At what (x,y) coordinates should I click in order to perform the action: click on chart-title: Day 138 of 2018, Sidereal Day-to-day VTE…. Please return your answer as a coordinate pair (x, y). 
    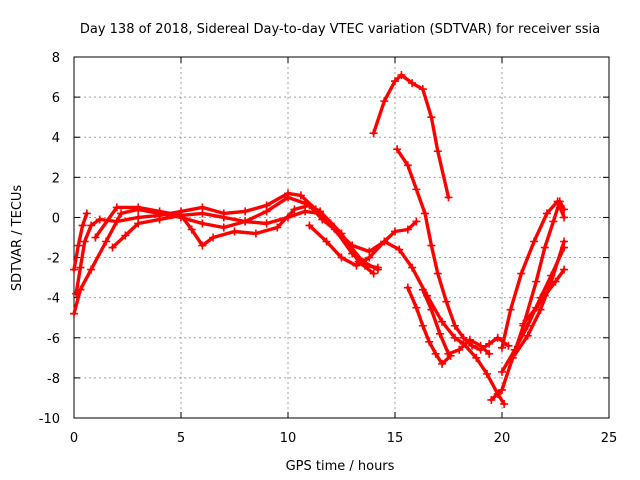
    Looking at the image, I should click on (340, 29).